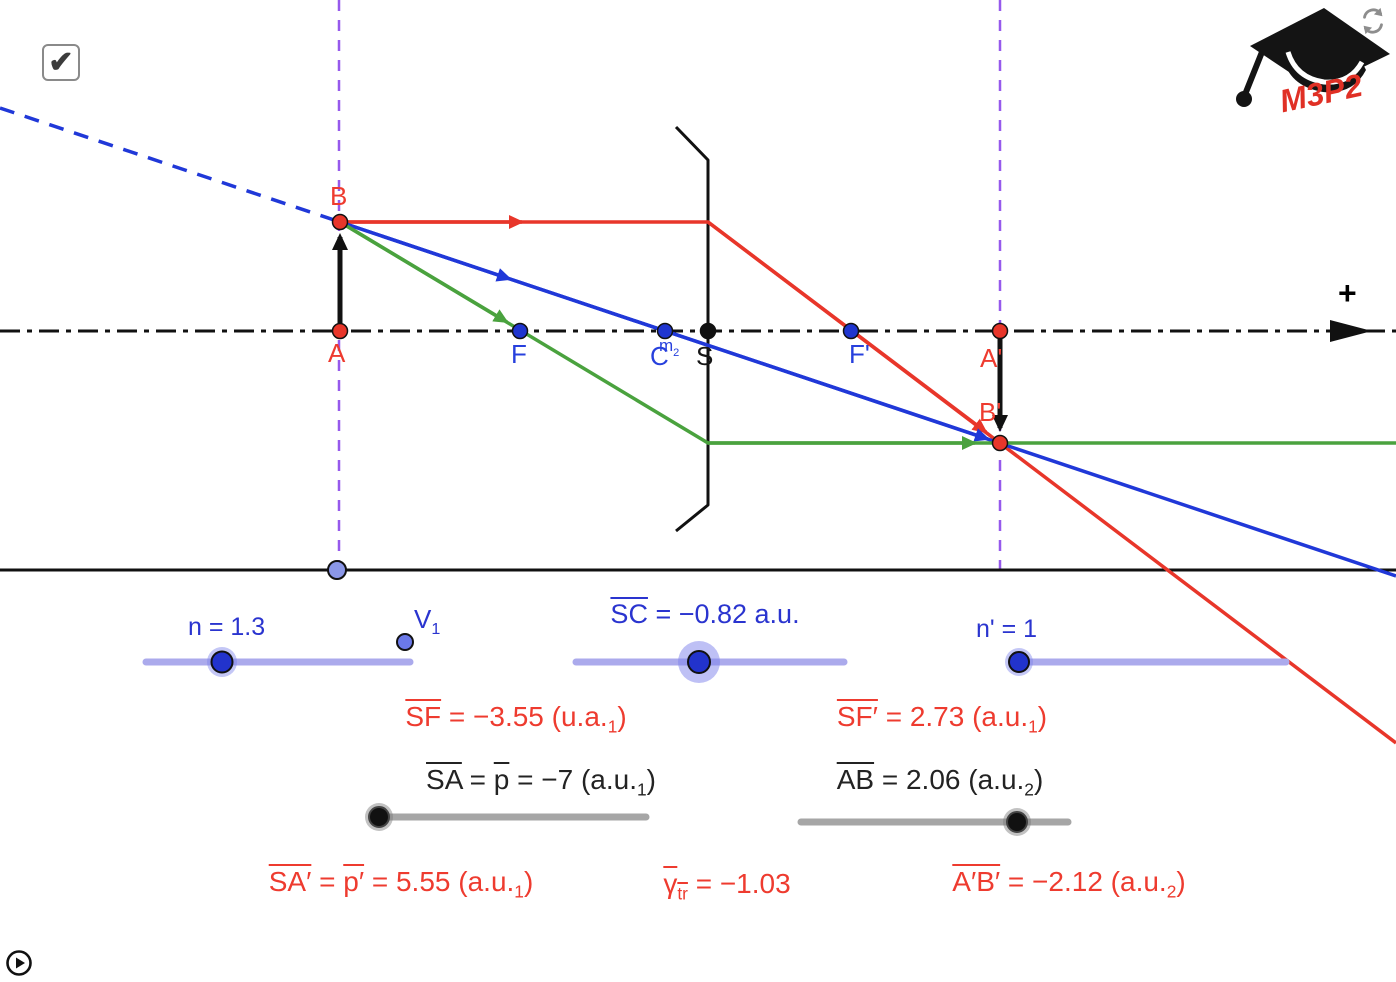  Describe the element at coordinates (665, 331) in the screenshot. I see `point-c` at that location.